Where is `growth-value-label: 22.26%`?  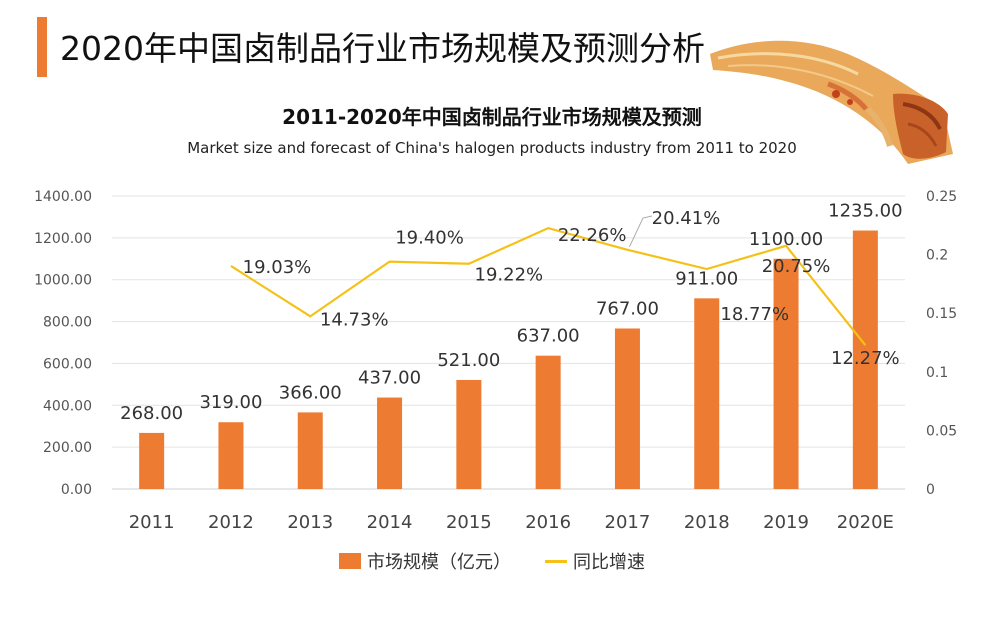
growth-value-label: 22.26% is located at coordinates (592, 235).